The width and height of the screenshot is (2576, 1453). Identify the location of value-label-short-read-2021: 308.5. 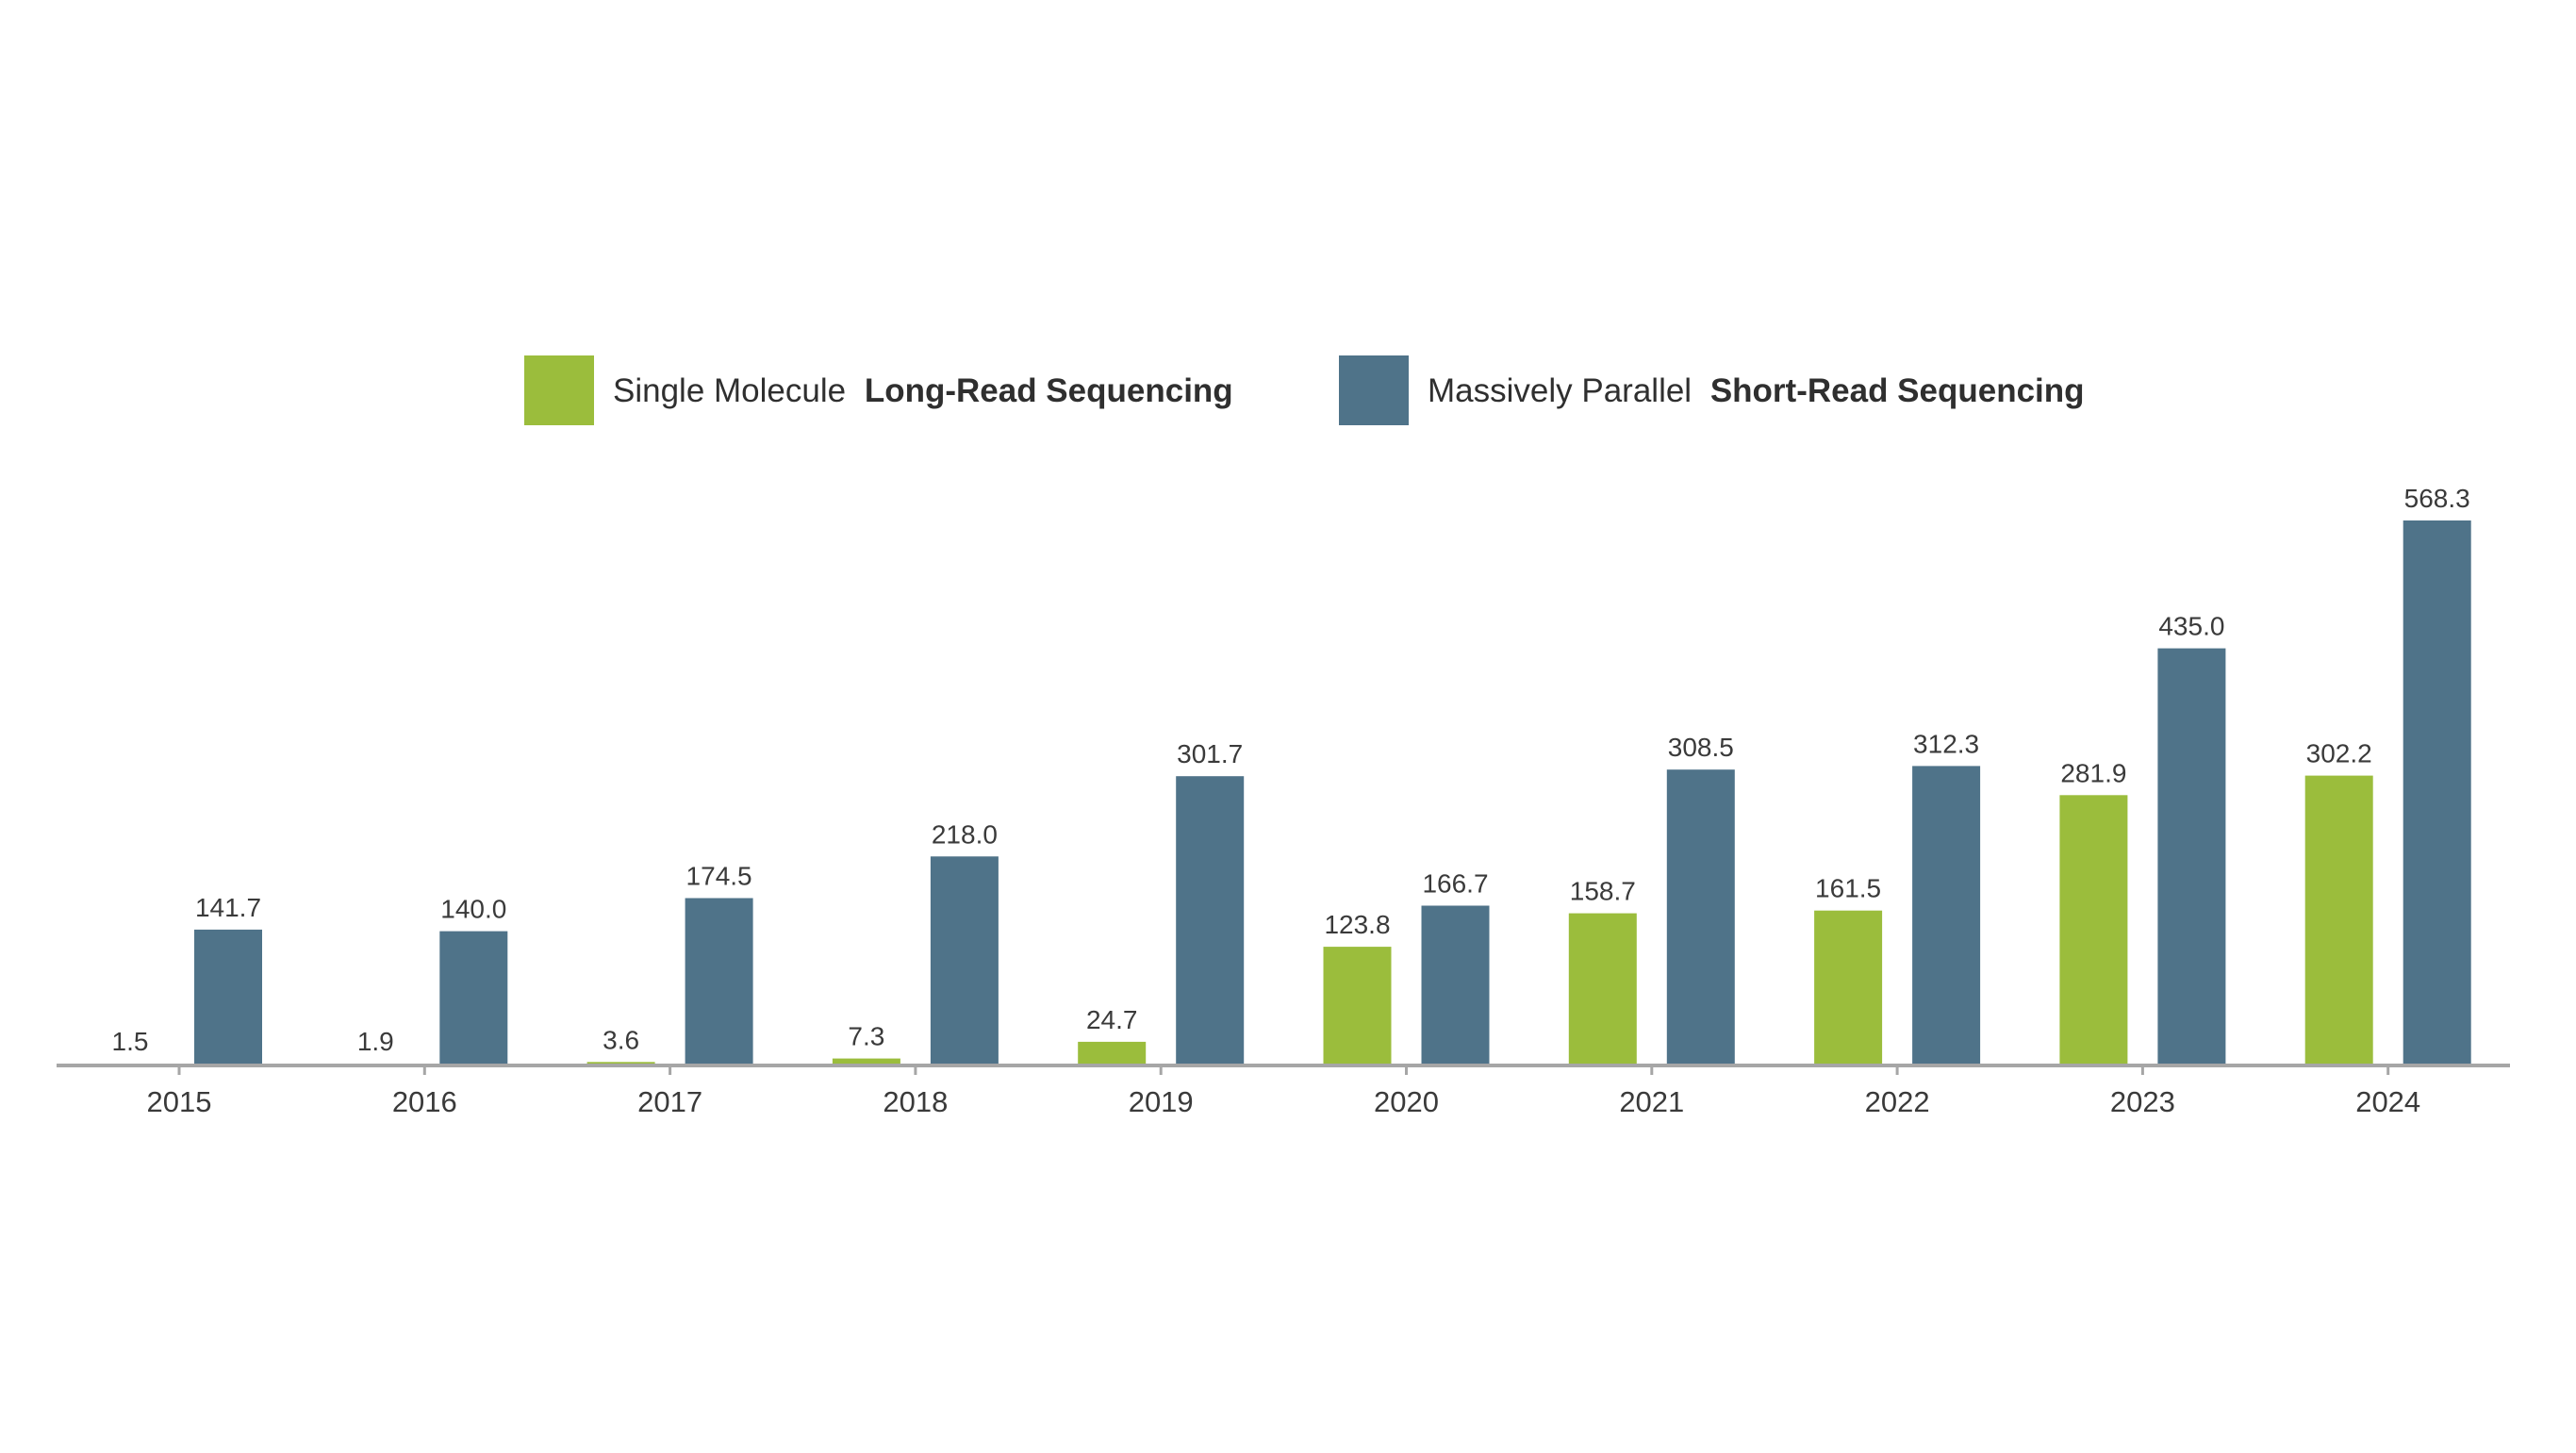
(1701, 747).